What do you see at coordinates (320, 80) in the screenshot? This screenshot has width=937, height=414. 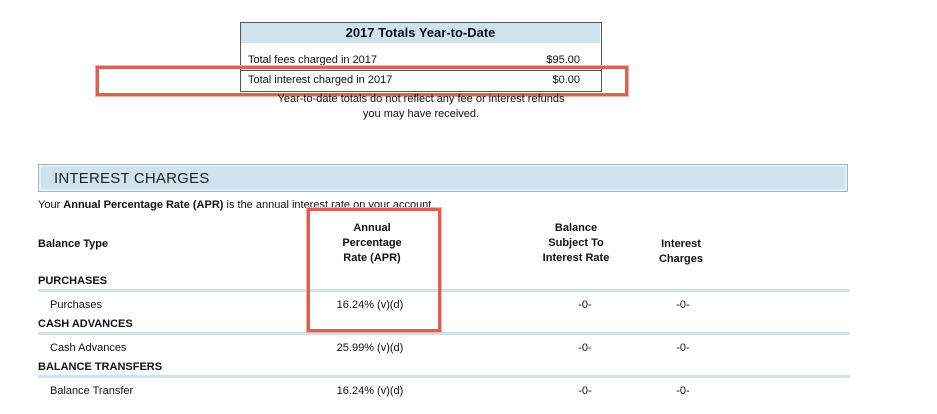 I see `ytd-interest-label: Total interest charged in 2017` at bounding box center [320, 80].